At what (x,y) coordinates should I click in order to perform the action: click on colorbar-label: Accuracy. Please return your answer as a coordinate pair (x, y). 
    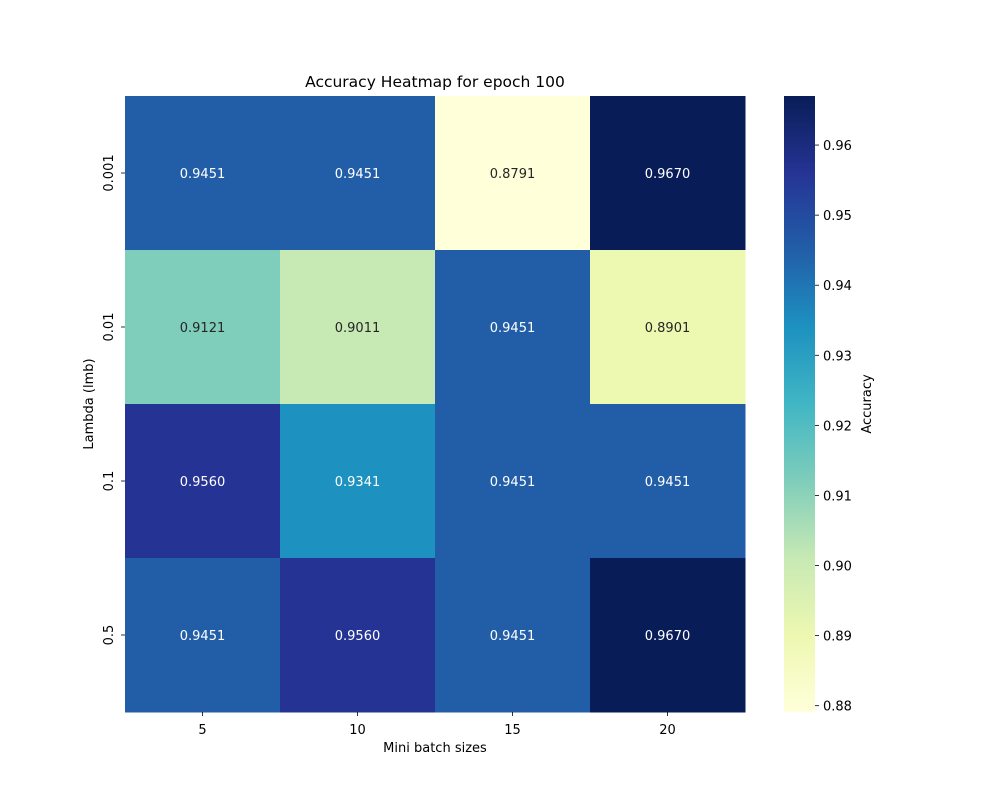
    Looking at the image, I should click on (867, 404).